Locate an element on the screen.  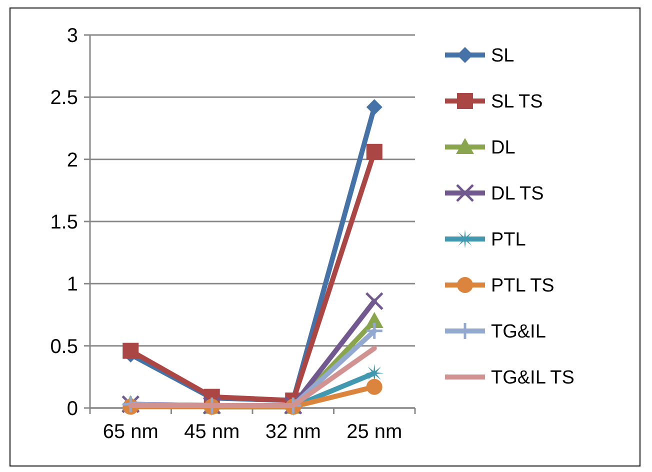
legend-label: SL TS is located at coordinates (517, 102).